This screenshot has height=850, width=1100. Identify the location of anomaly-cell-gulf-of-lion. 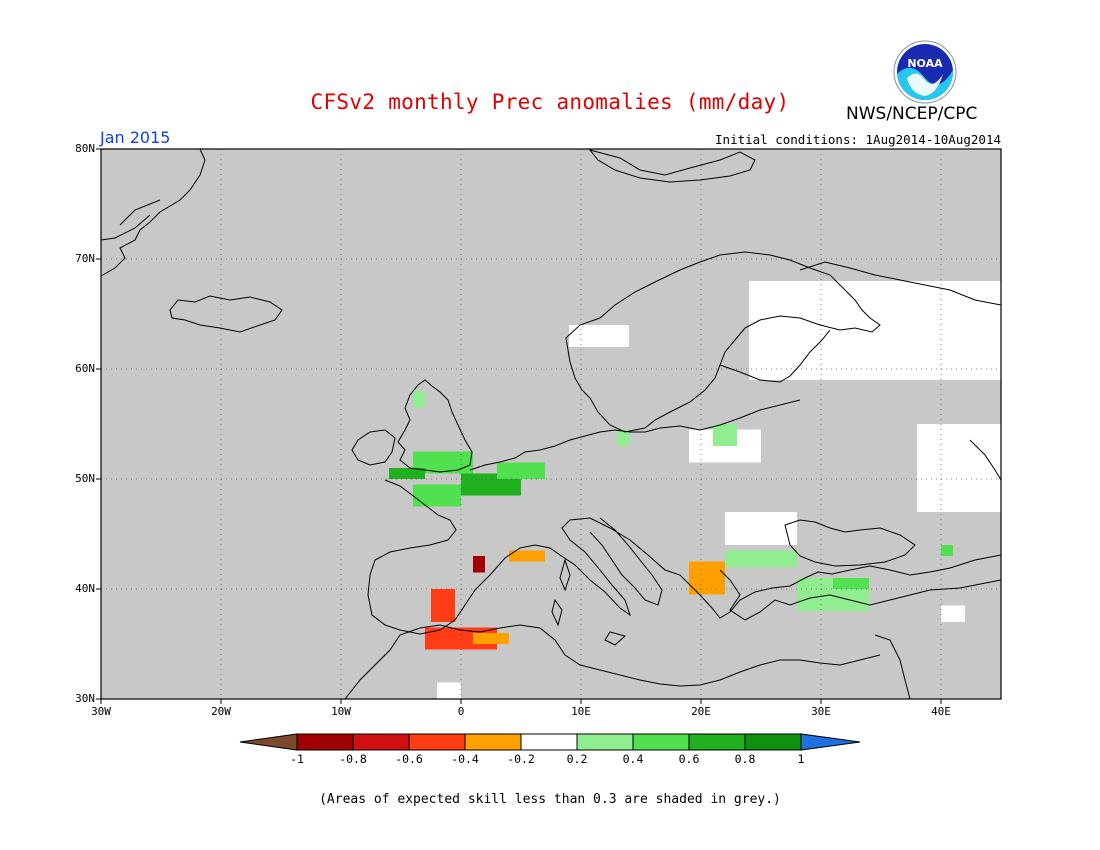
(527, 556).